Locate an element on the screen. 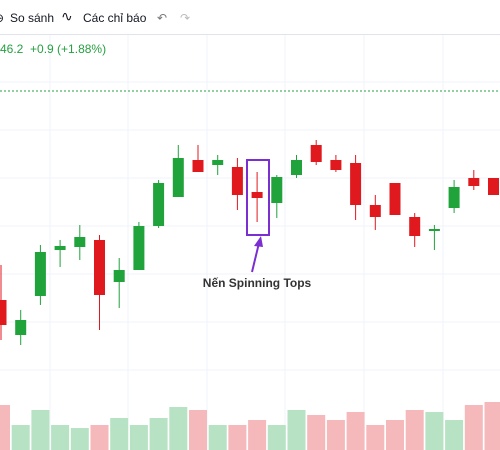  quote: 46.2 +0.9 (+1.88%) is located at coordinates (53, 49).